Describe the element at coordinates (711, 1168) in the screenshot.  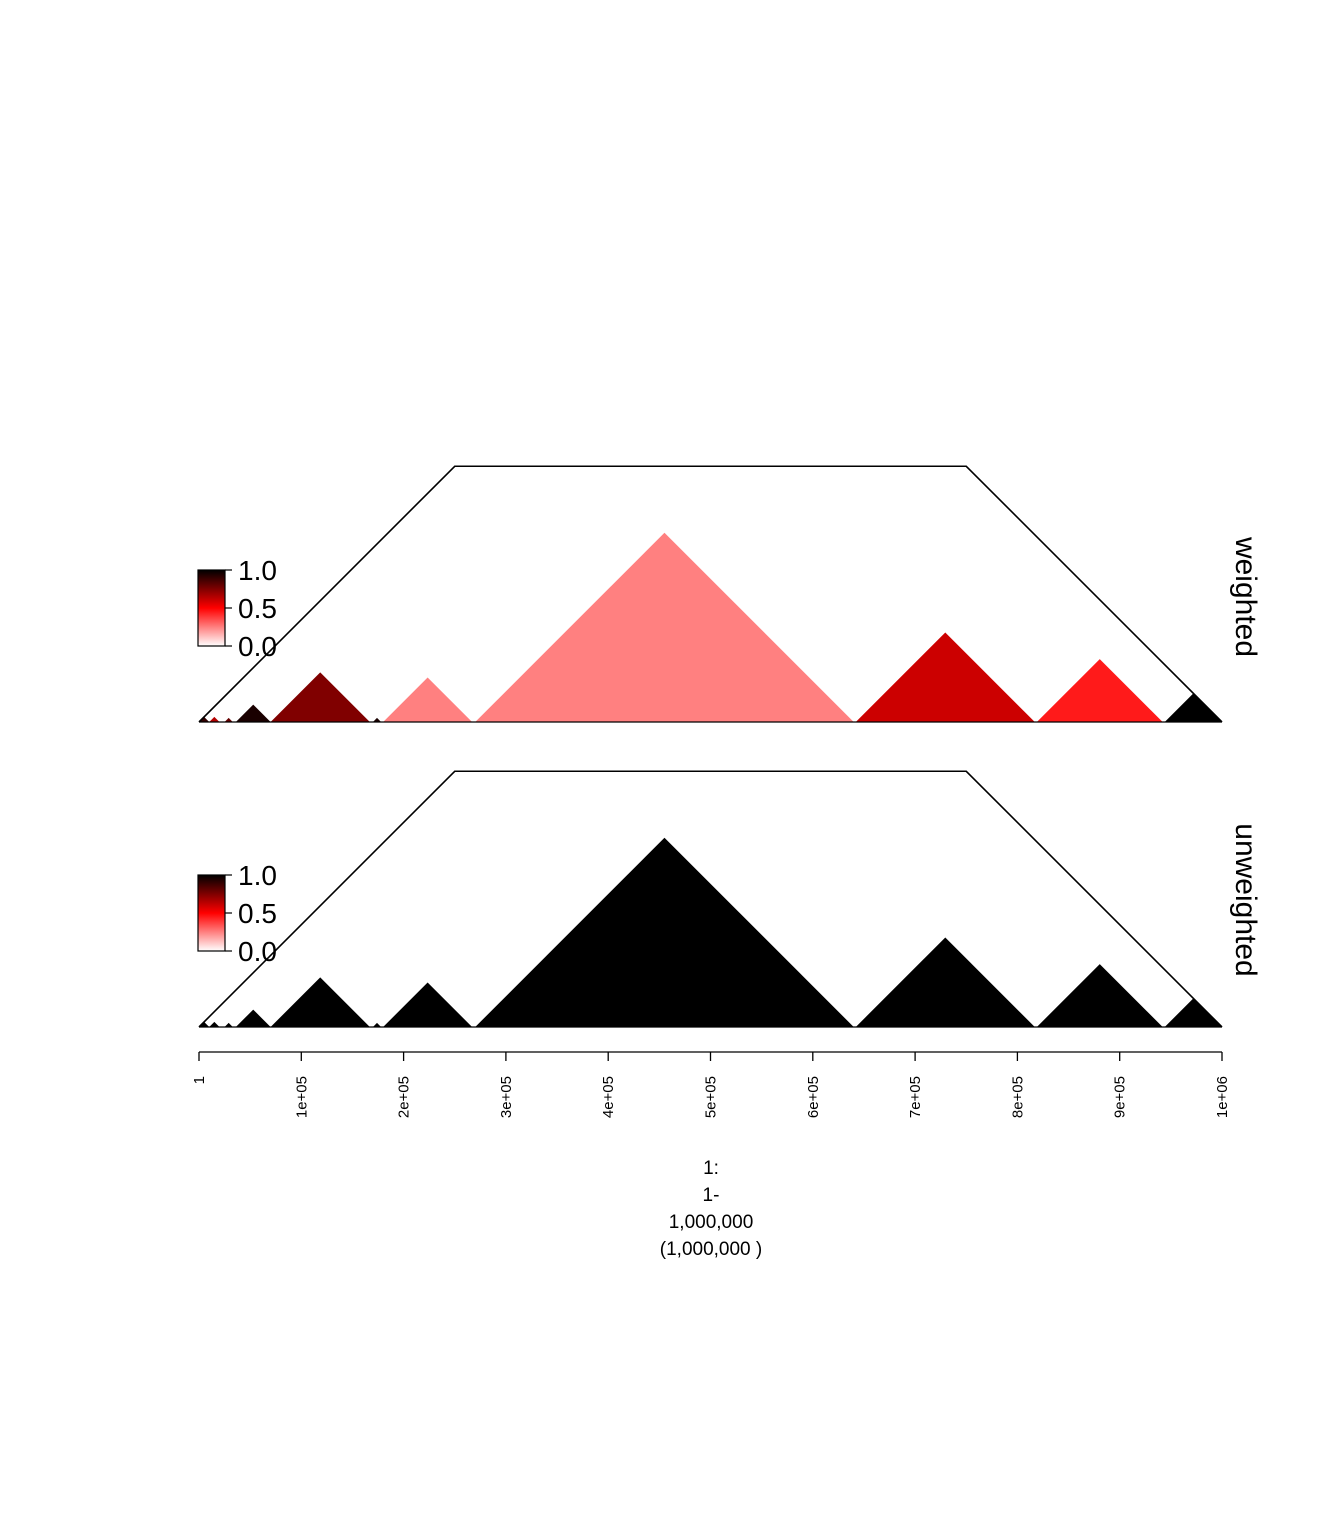
I see `x-axis-title-line: 1:` at that location.